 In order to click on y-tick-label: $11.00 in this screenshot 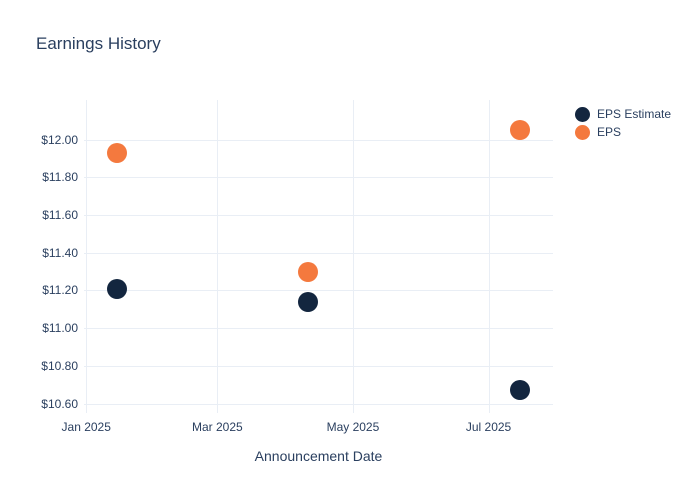, I will do `click(60, 328)`.